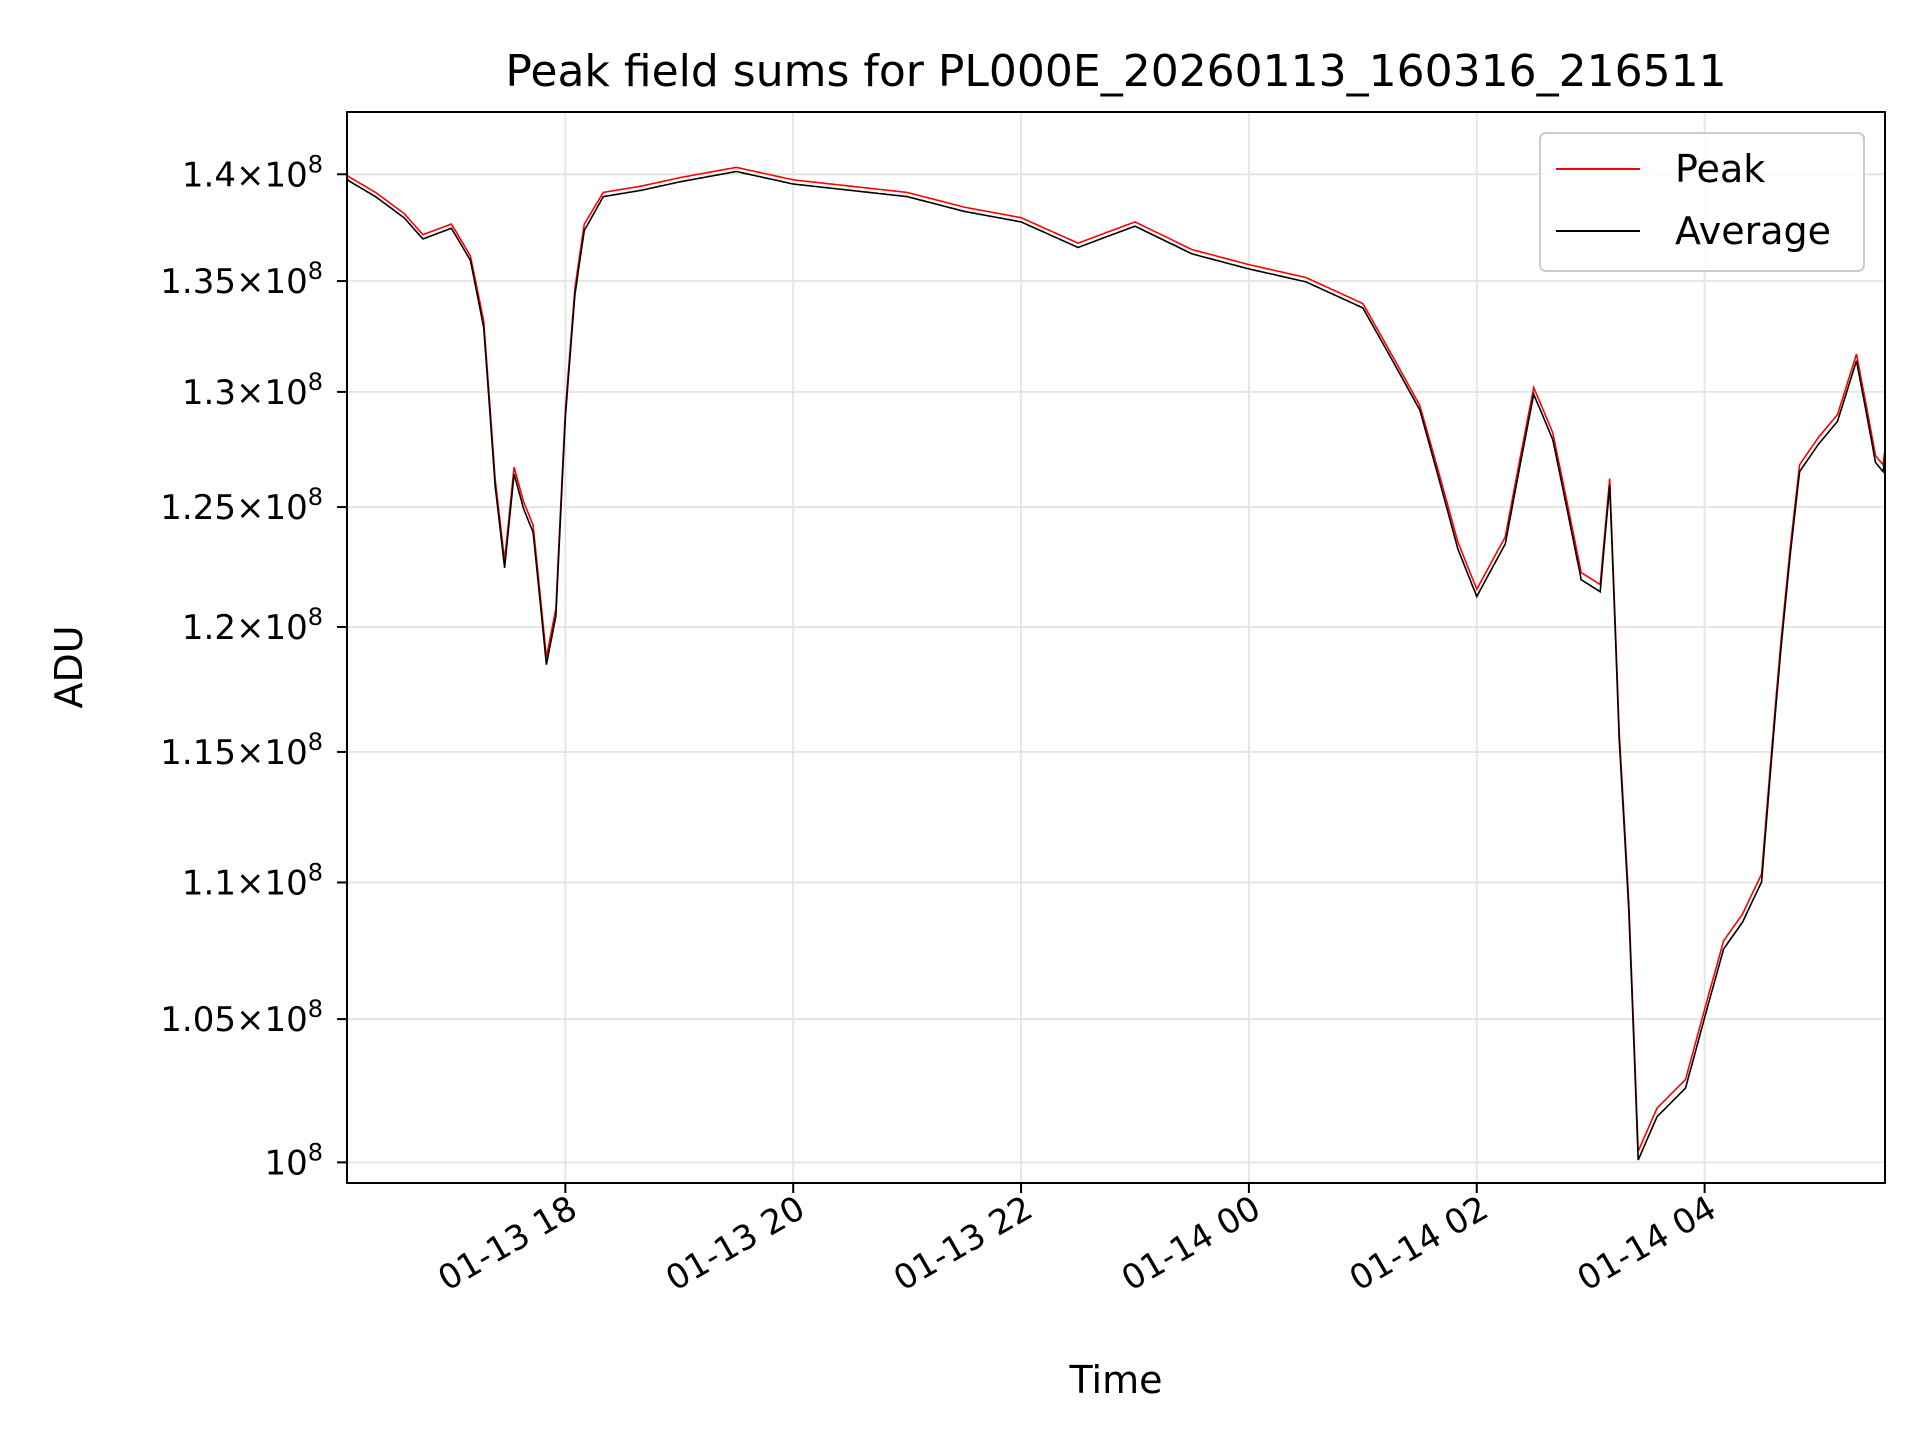 Image resolution: width=1920 pixels, height=1444 pixels. Describe the element at coordinates (1753, 231) in the screenshot. I see `legend-average-label: Average` at that location.